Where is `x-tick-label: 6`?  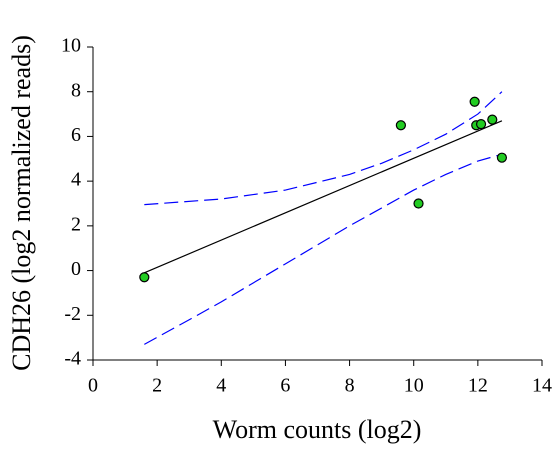 x-tick-label: 6 is located at coordinates (285, 386).